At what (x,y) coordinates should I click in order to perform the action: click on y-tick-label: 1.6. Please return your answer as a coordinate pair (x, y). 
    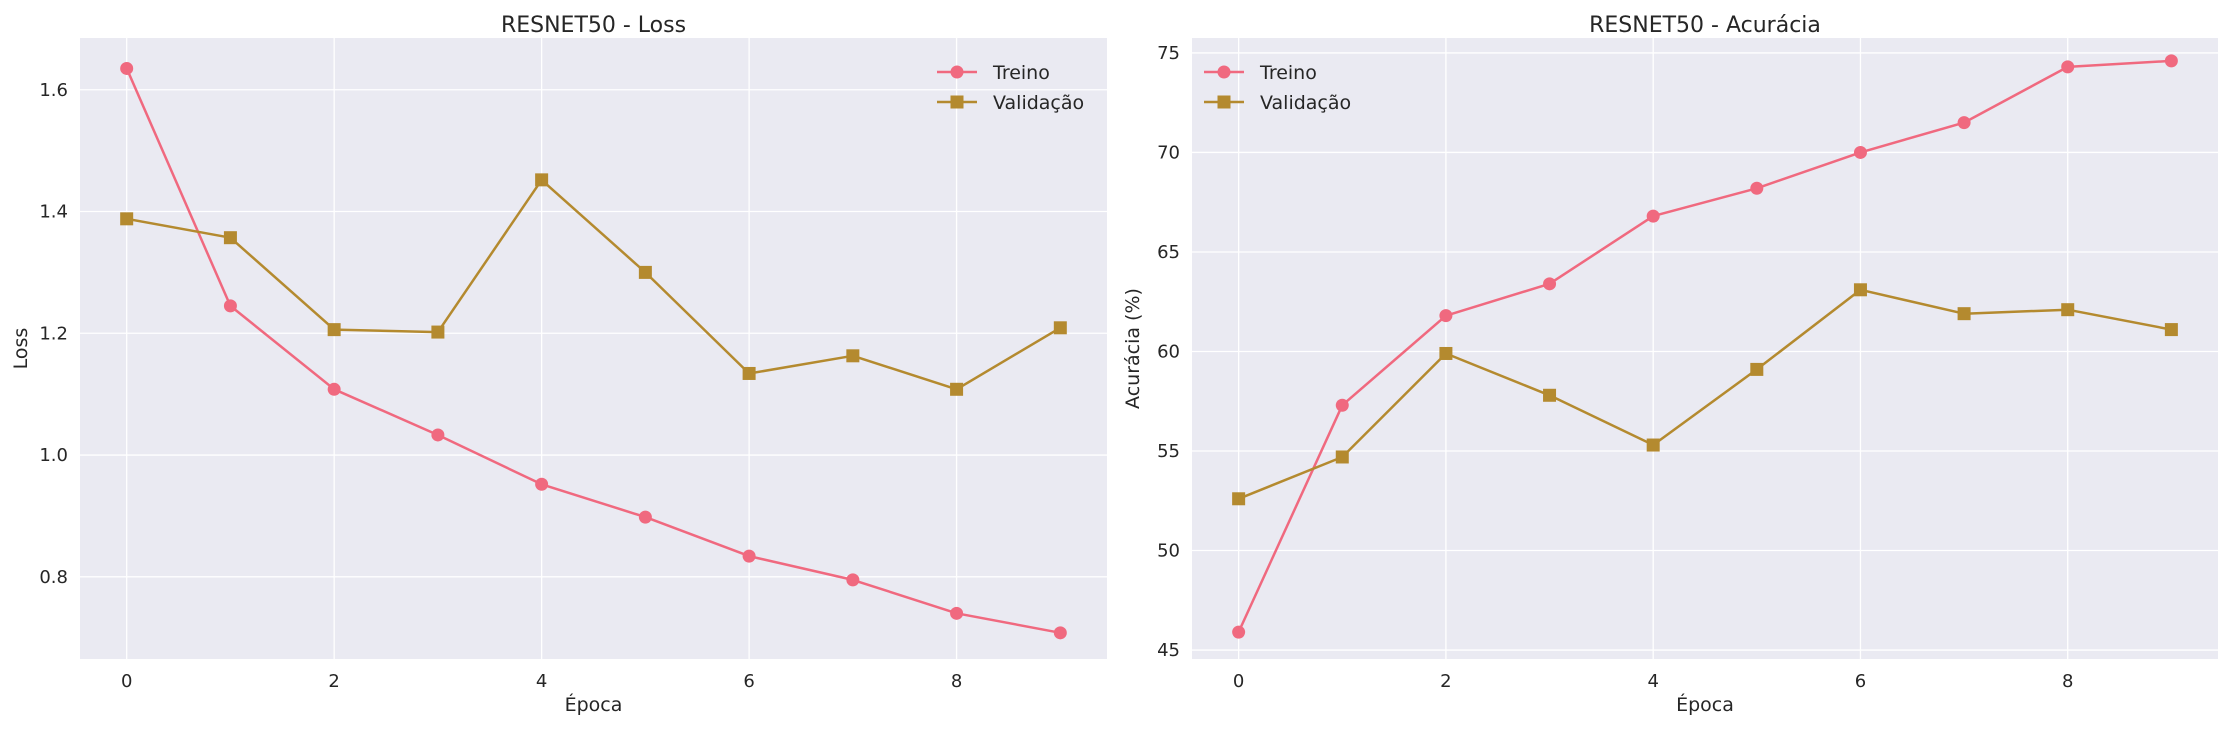
    Looking at the image, I should click on (53, 90).